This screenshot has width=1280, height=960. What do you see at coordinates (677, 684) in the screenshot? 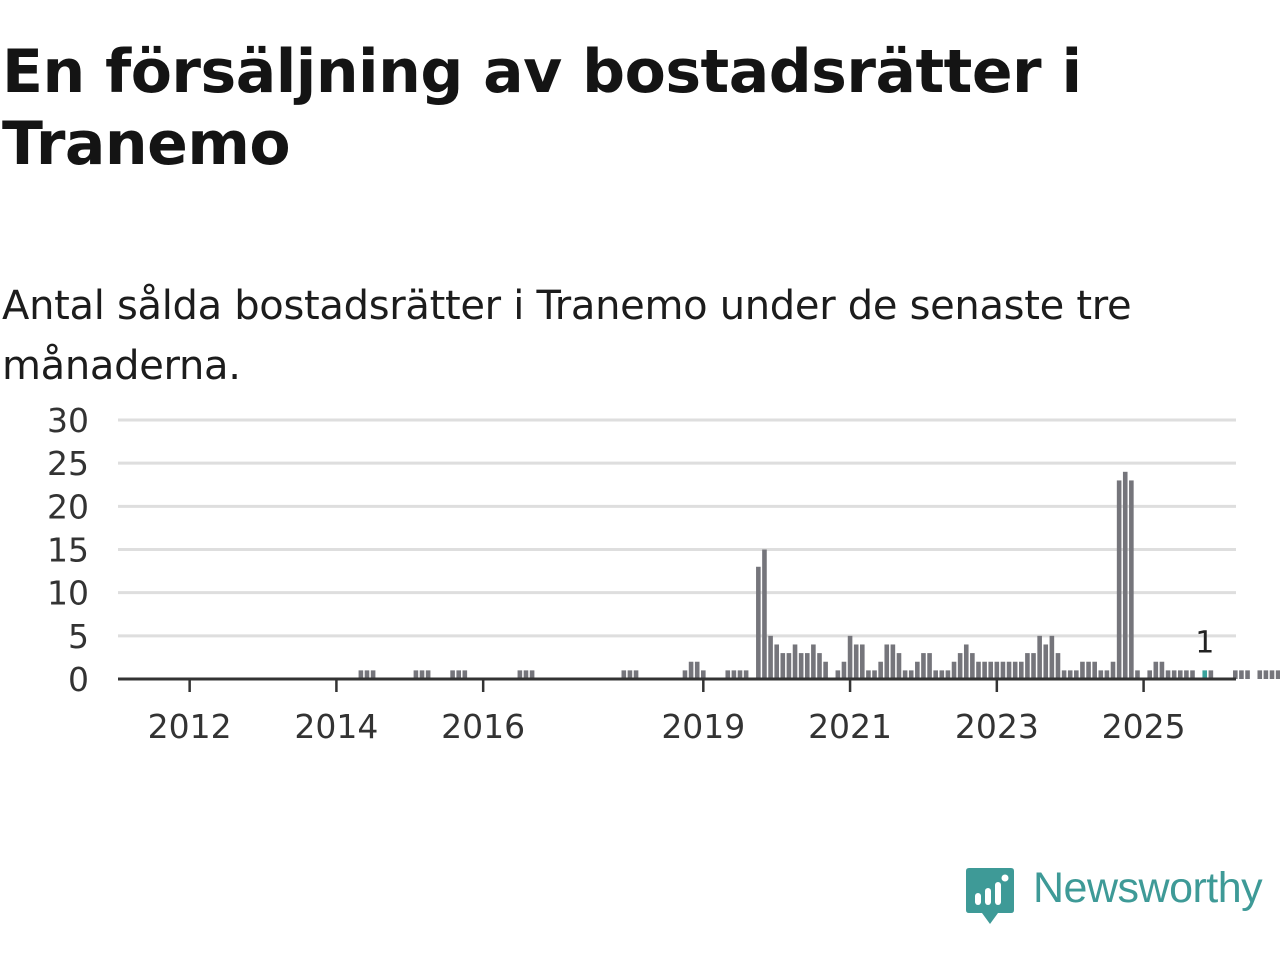
I see `x-axis` at bounding box center [677, 684].